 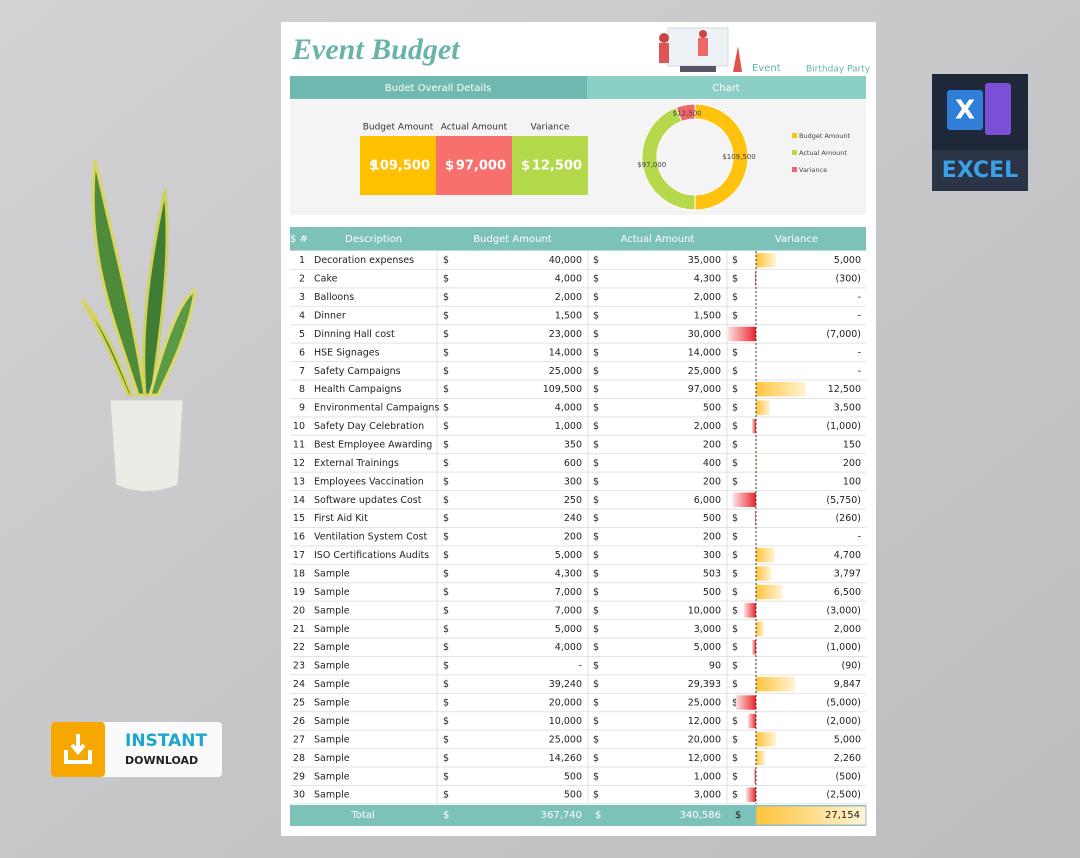 I want to click on description: Software updates Cost, so click(x=368, y=500).